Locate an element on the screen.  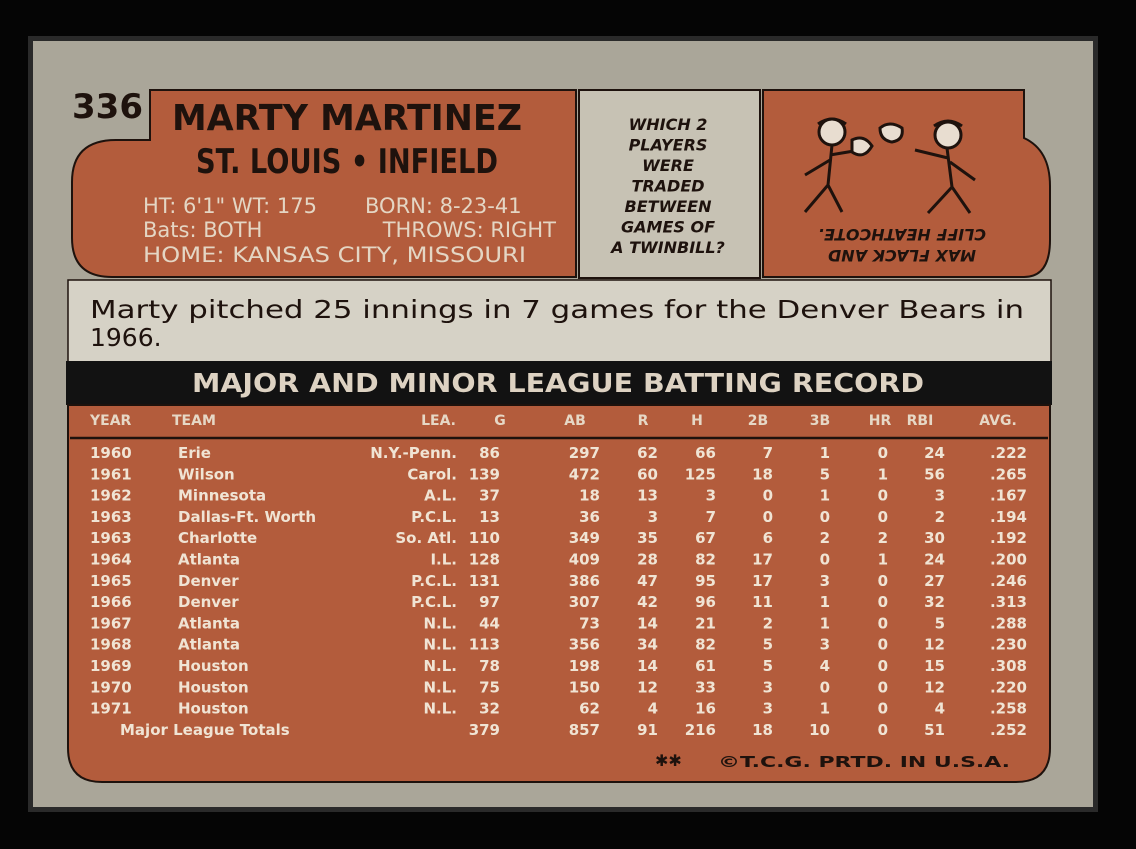
totals-cell: 379 is located at coordinates (484, 730).